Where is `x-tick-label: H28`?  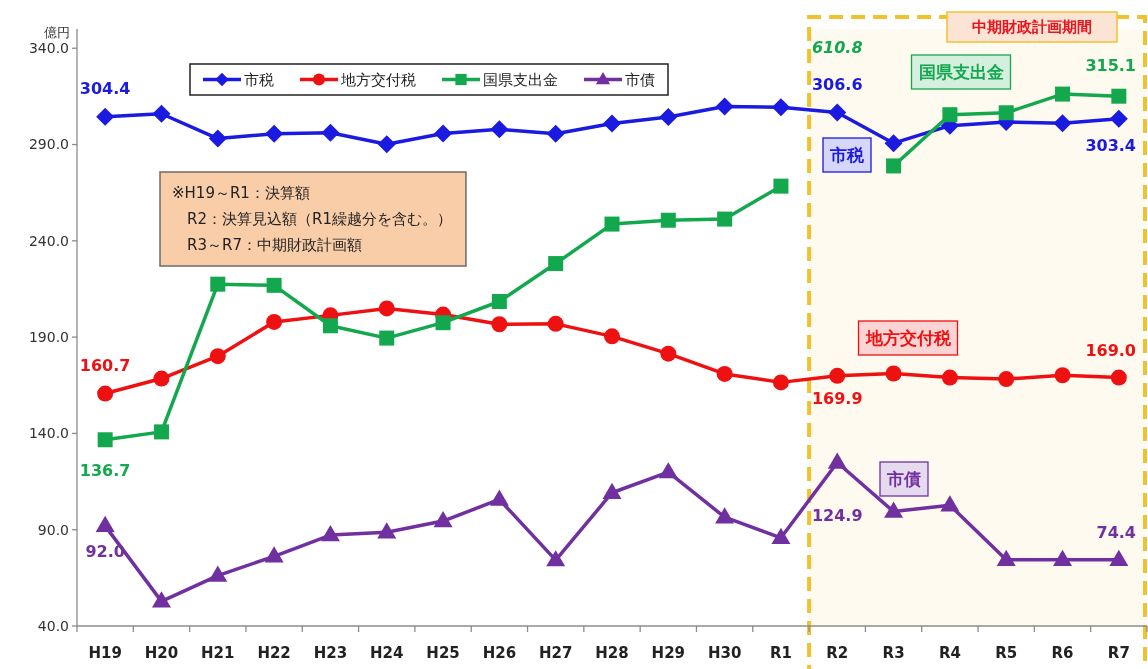
x-tick-label: H28 is located at coordinates (612, 653).